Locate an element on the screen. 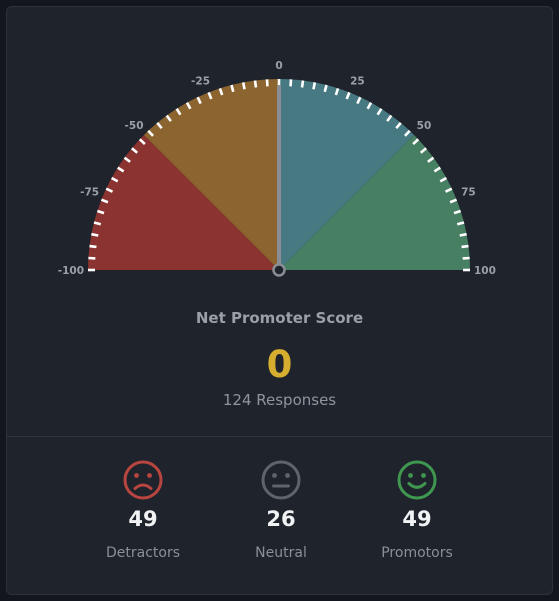  responses-count: 124 Responses is located at coordinates (279, 400).